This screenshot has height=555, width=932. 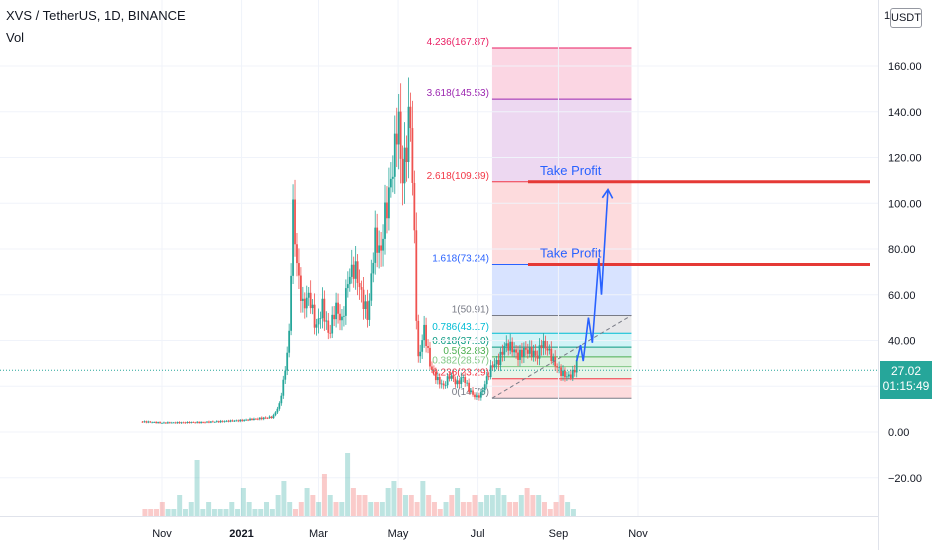 What do you see at coordinates (571, 170) in the screenshot?
I see `take-profit-label: Take Profit` at bounding box center [571, 170].